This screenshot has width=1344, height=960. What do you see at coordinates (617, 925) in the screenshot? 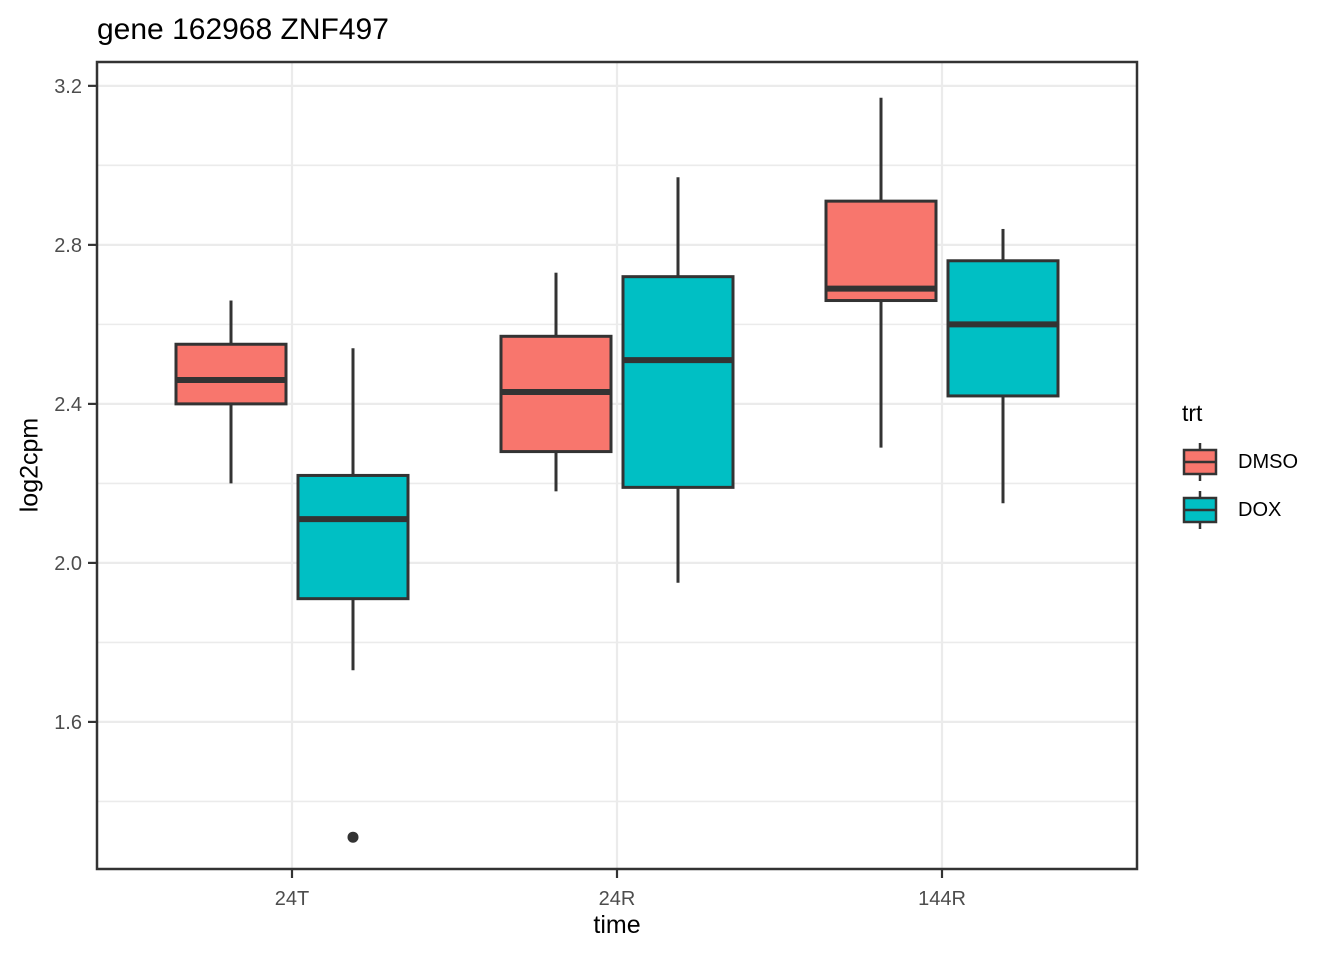
I see `x-axis-title: time` at bounding box center [617, 925].